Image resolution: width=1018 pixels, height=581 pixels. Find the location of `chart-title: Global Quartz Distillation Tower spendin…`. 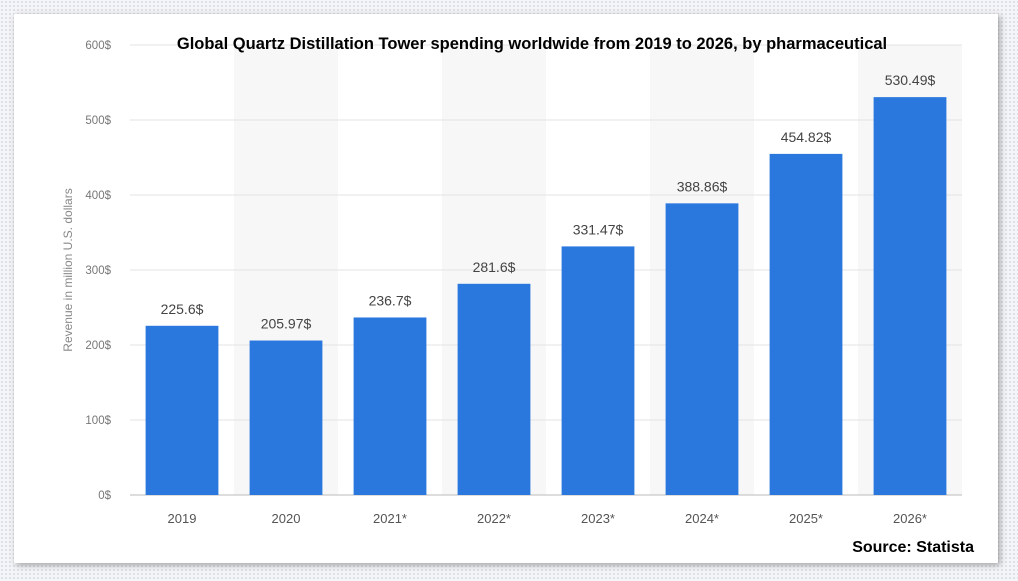

chart-title: Global Quartz Distillation Tower spendin… is located at coordinates (532, 44).